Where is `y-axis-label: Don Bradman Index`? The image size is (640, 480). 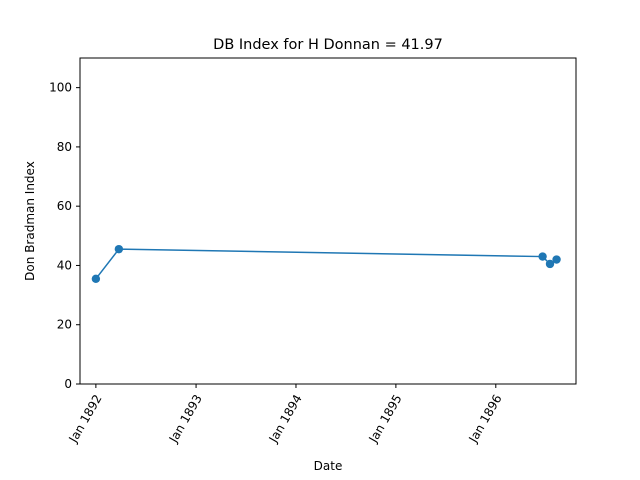
y-axis-label: Don Bradman Index is located at coordinates (30, 221).